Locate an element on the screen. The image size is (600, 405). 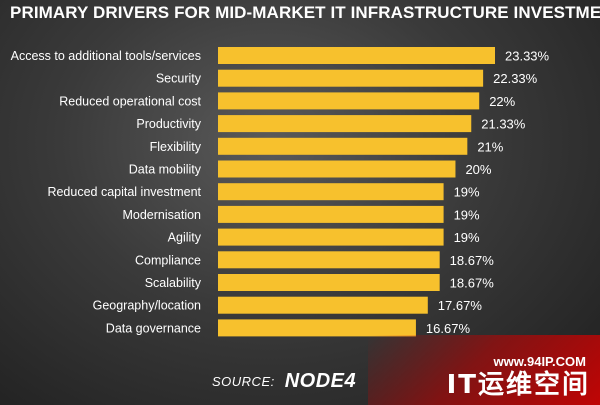
value-label: 22% is located at coordinates (502, 101).